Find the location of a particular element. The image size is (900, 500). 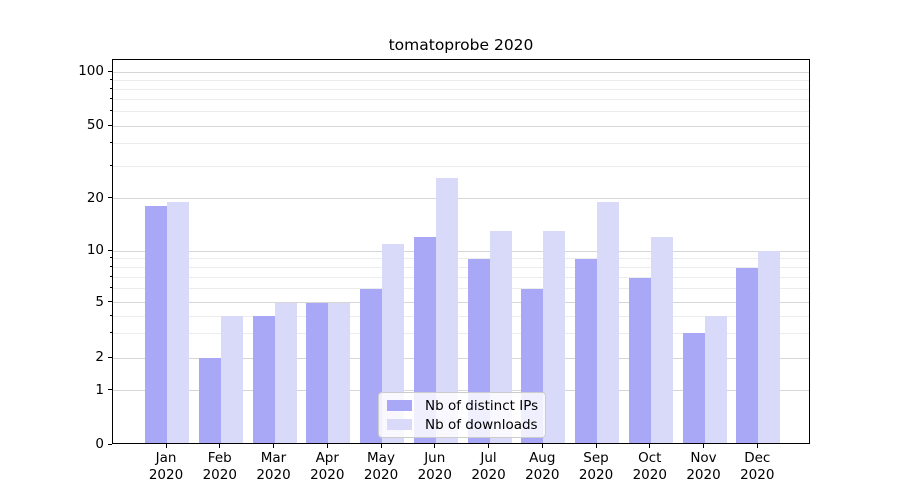

x-tick-mark-aug is located at coordinates (542, 446).